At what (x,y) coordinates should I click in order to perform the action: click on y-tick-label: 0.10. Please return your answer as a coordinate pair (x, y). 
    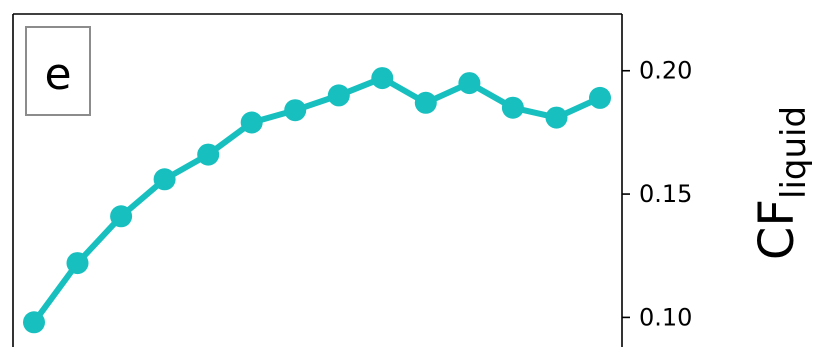
    Looking at the image, I should click on (665, 317).